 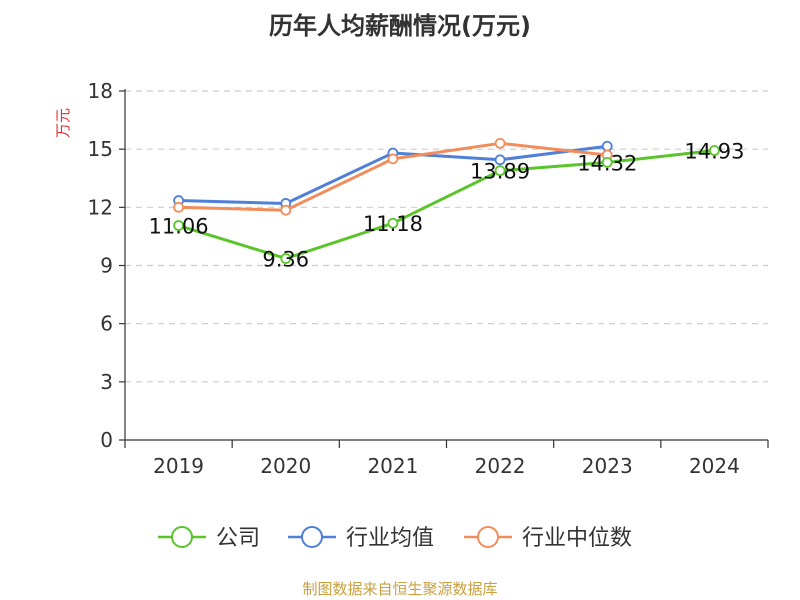 I want to click on x-tick-label: 2021, so click(x=392, y=466).